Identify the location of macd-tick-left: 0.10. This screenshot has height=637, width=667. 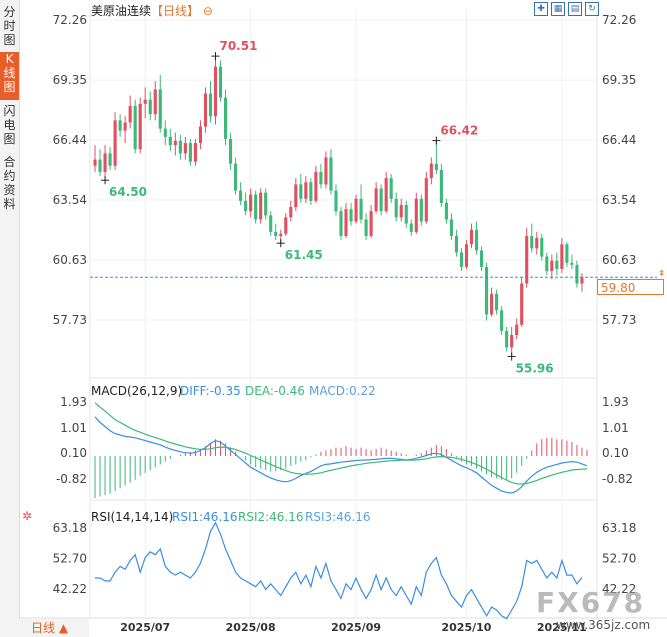
(73, 453).